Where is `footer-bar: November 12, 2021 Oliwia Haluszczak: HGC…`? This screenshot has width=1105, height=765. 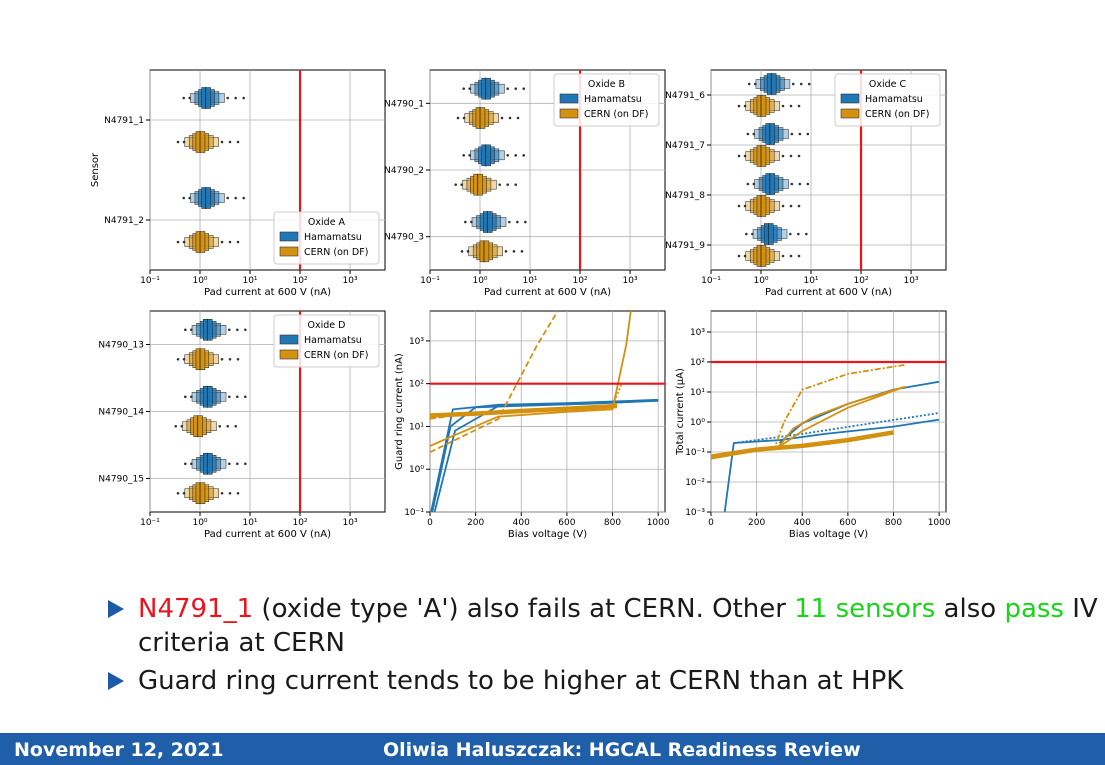 footer-bar: November 12, 2021 Oliwia Haluszczak: HGC… is located at coordinates (552, 749).